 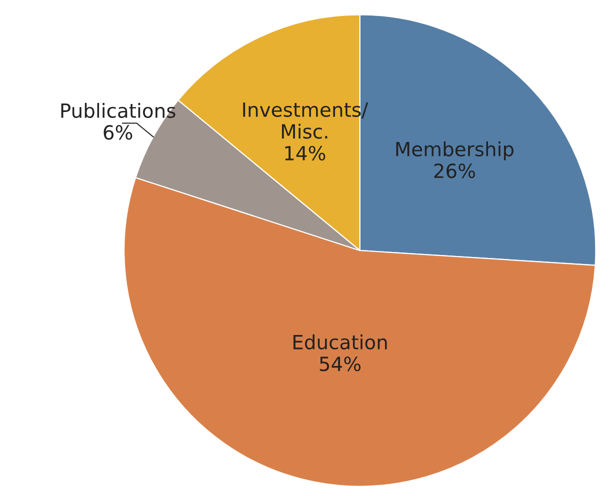 What do you see at coordinates (118, 110) in the screenshot?
I see `slice-label: Publications` at bounding box center [118, 110].